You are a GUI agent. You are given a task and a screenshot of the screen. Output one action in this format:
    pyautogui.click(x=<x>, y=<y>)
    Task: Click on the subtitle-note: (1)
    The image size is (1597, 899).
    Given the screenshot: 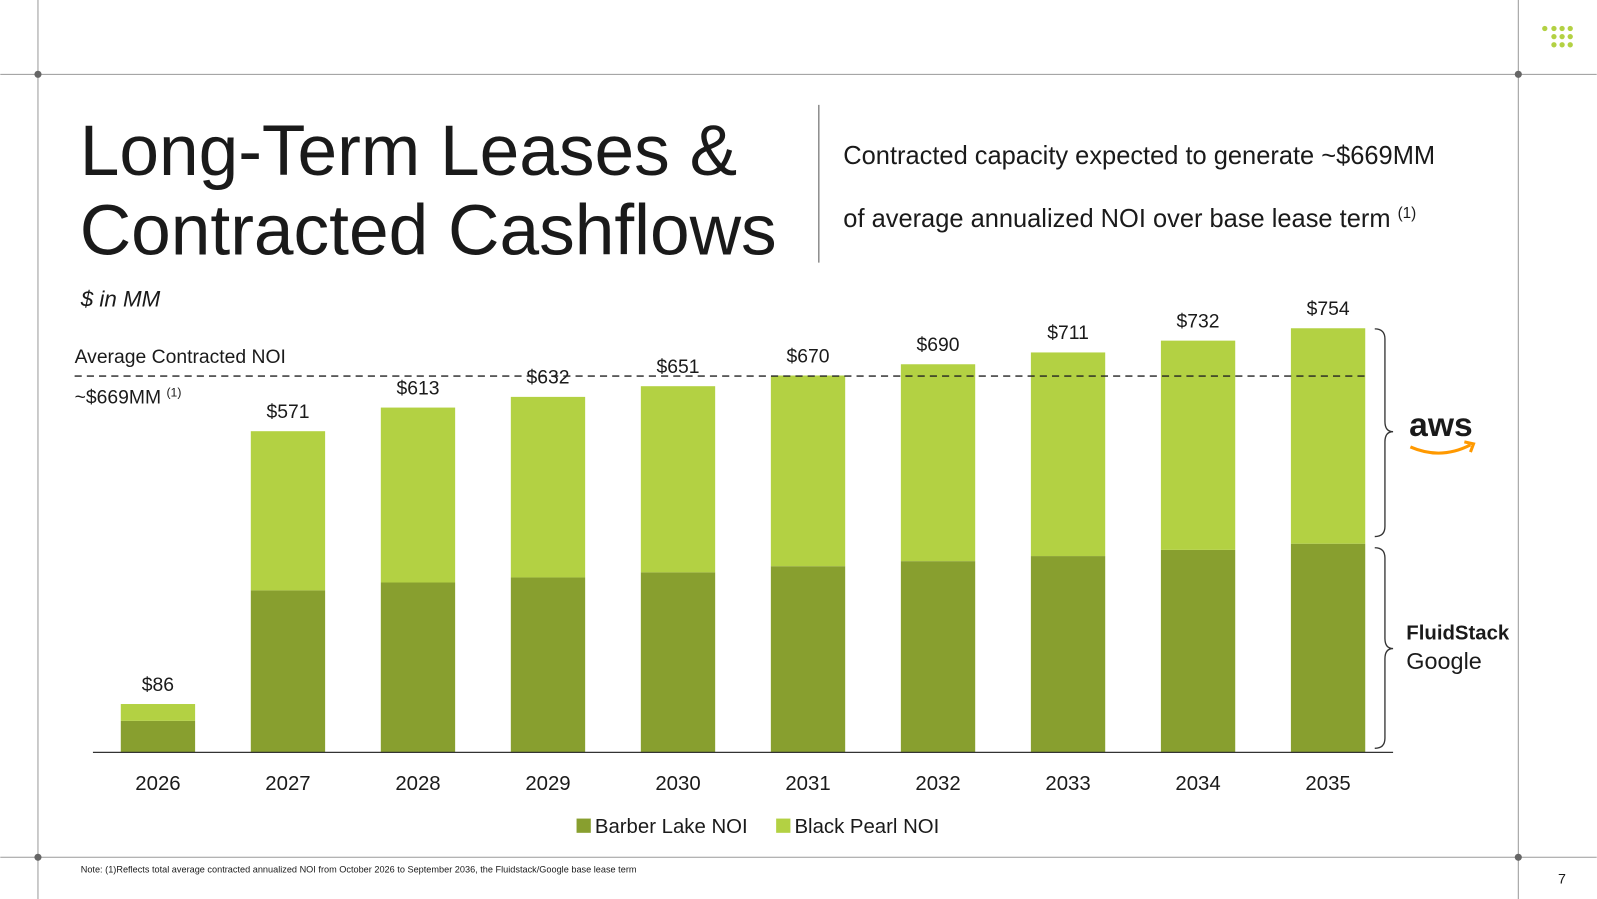 What is the action you would take?
    pyautogui.click(x=1407, y=213)
    